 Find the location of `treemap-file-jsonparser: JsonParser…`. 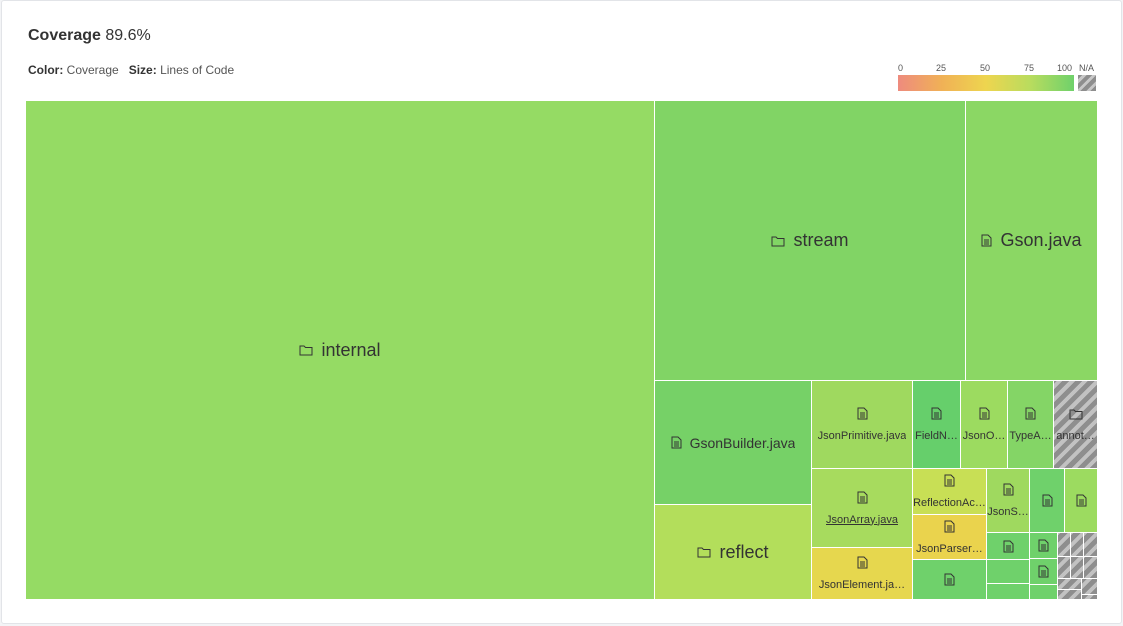

treemap-file-jsonparser: JsonParser… is located at coordinates (950, 537).